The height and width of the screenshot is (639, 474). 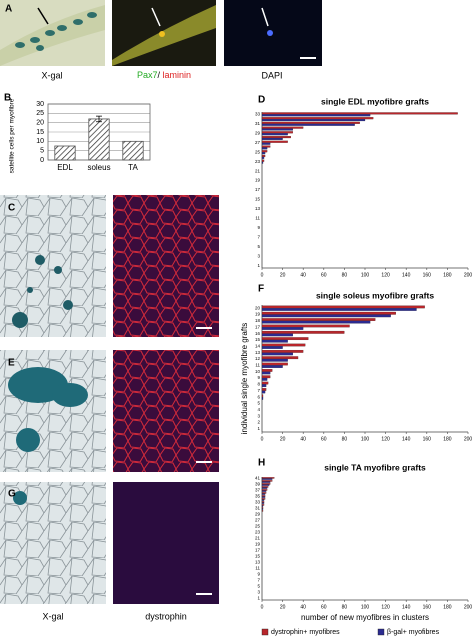 I want to click on y-tick-label: 4, so click(x=258, y=409).